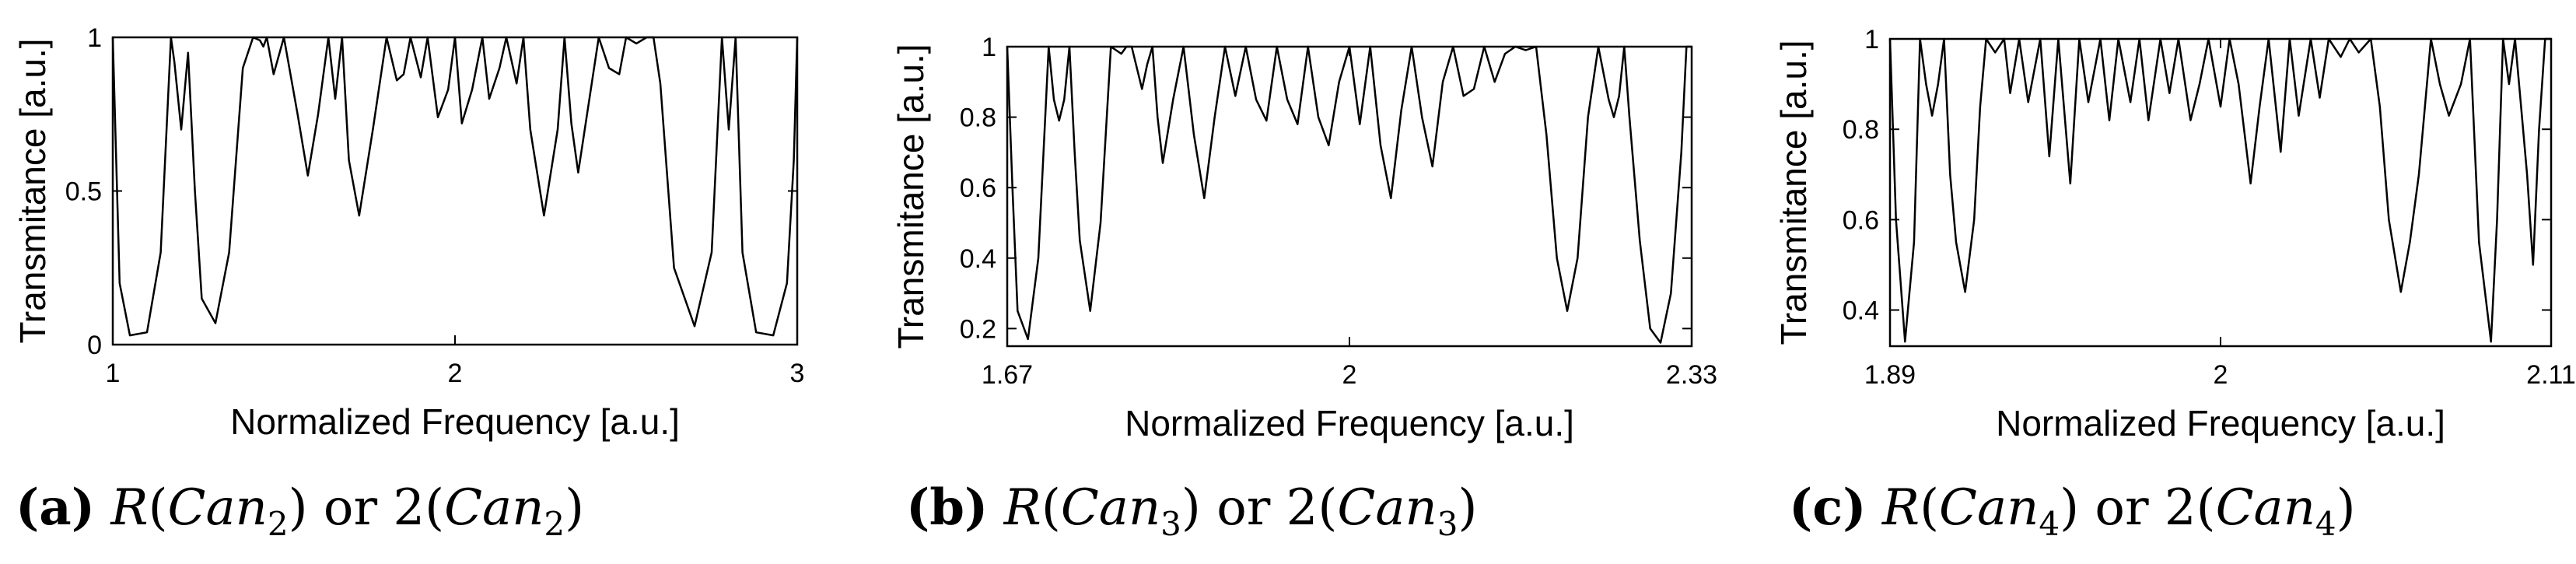  What do you see at coordinates (2050, 524) in the screenshot?
I see `caption-sub: 4` at bounding box center [2050, 524].